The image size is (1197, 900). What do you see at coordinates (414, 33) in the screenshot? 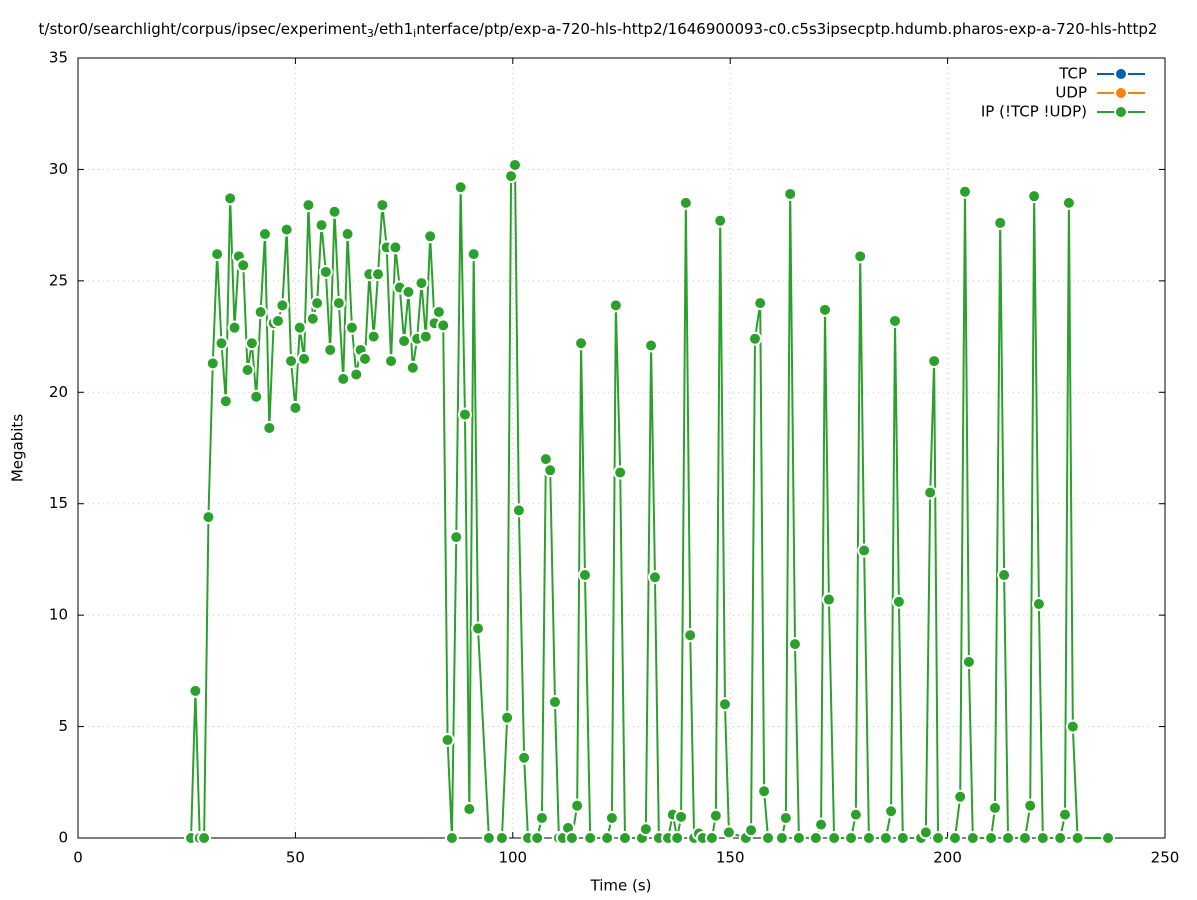
I see `title-subscript: i` at bounding box center [414, 33].